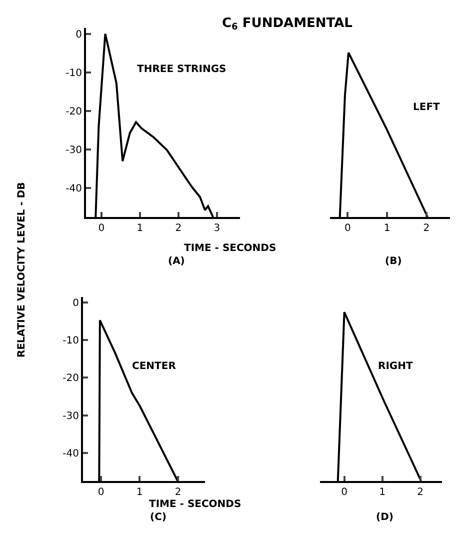 Image resolution: width=463 pixels, height=540 pixels. I want to click on text: (D), so click(385, 517).